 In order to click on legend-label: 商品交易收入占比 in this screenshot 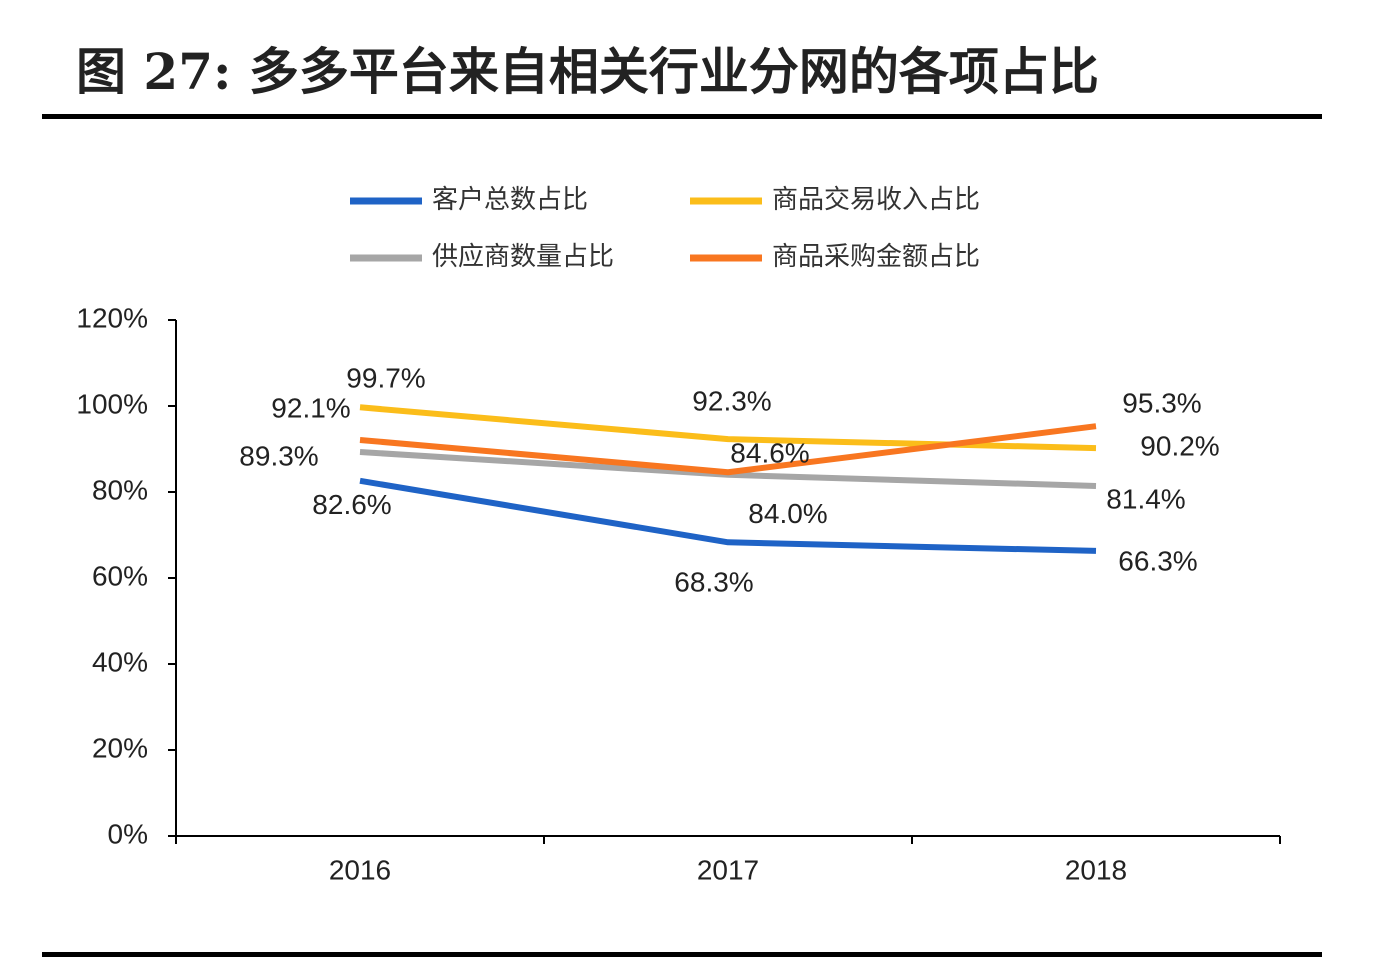, I will do `click(876, 200)`.